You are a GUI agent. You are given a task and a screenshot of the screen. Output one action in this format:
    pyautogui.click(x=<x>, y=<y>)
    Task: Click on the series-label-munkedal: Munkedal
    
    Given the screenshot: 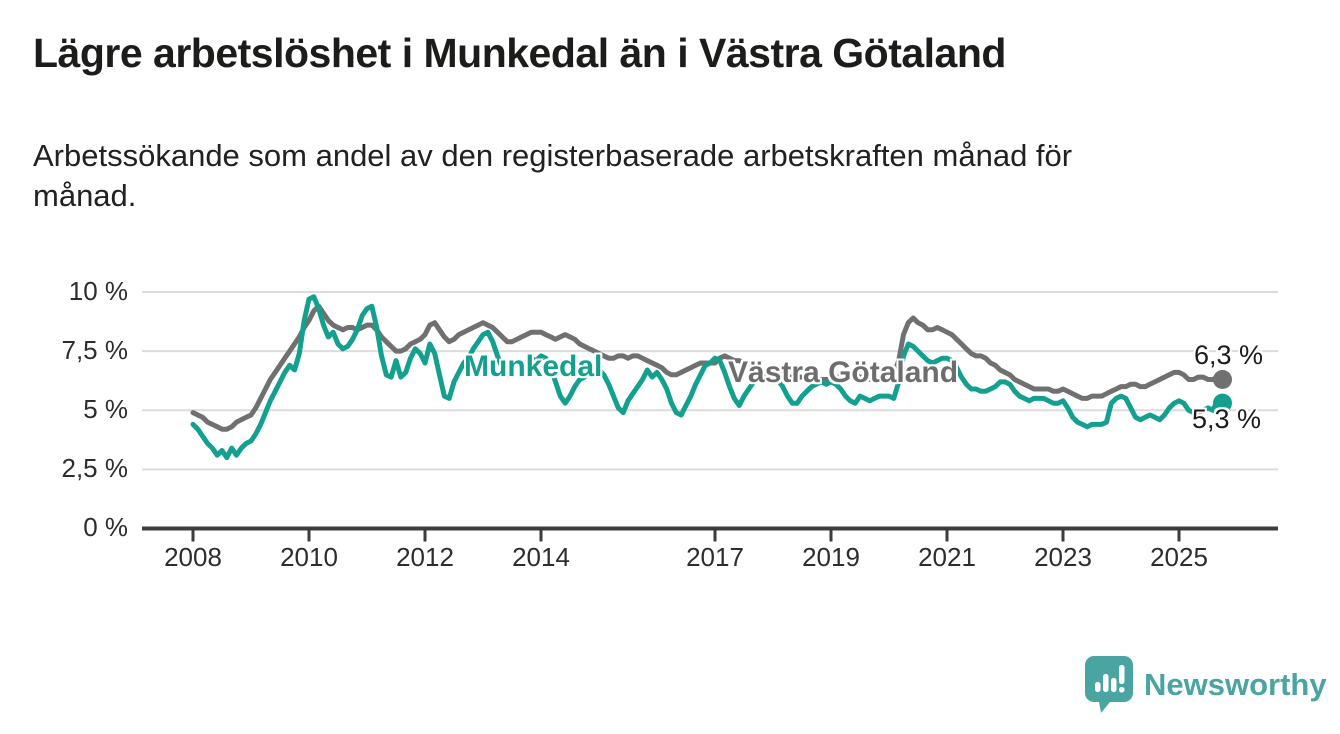 What is the action you would take?
    pyautogui.click(x=533, y=366)
    